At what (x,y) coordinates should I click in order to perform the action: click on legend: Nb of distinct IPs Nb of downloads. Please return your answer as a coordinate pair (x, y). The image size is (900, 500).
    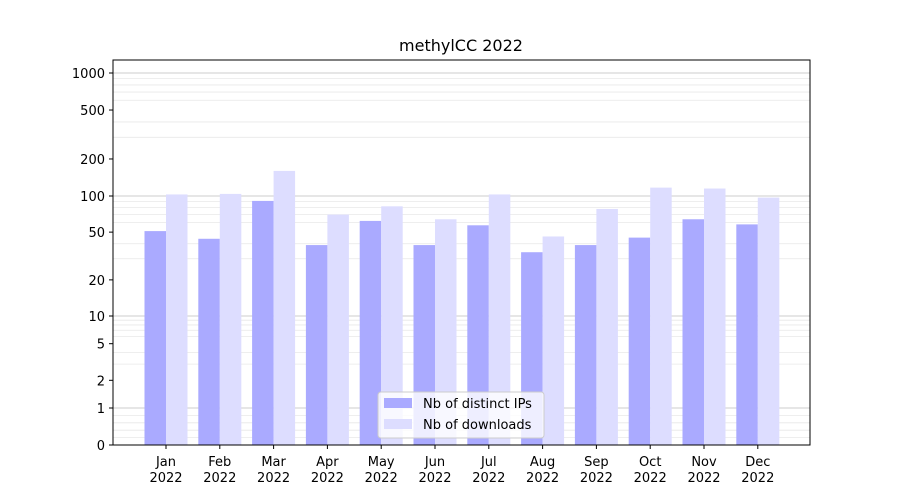
    Looking at the image, I should click on (461, 415).